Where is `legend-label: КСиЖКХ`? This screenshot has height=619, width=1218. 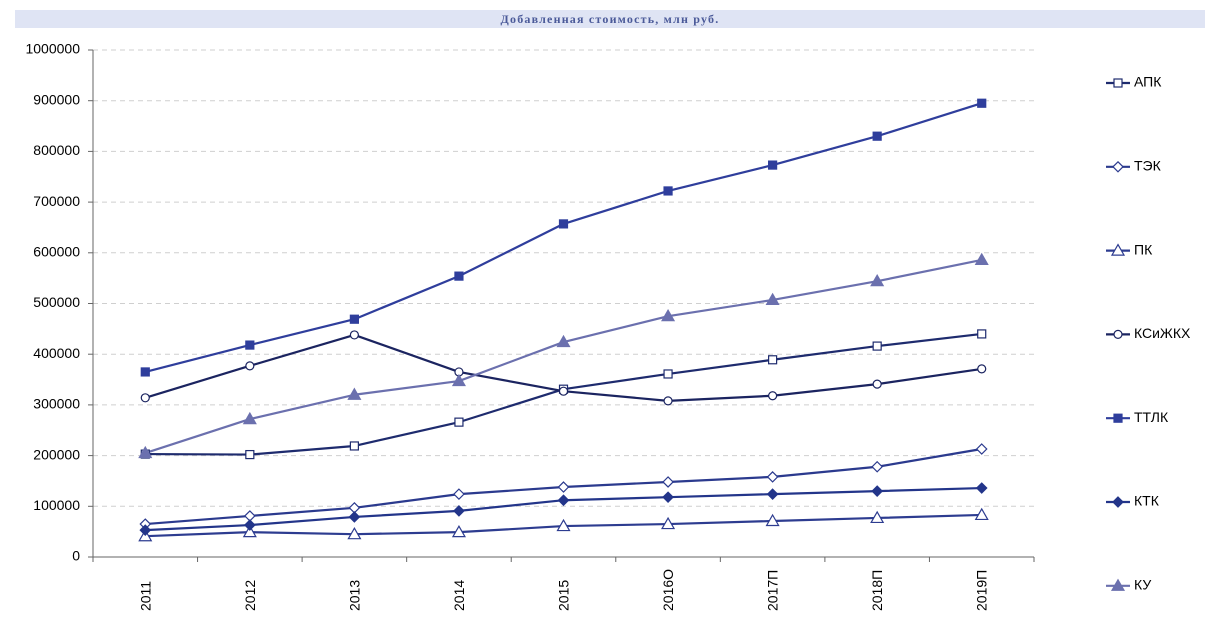
legend-label: КСиЖКХ is located at coordinates (1162, 333).